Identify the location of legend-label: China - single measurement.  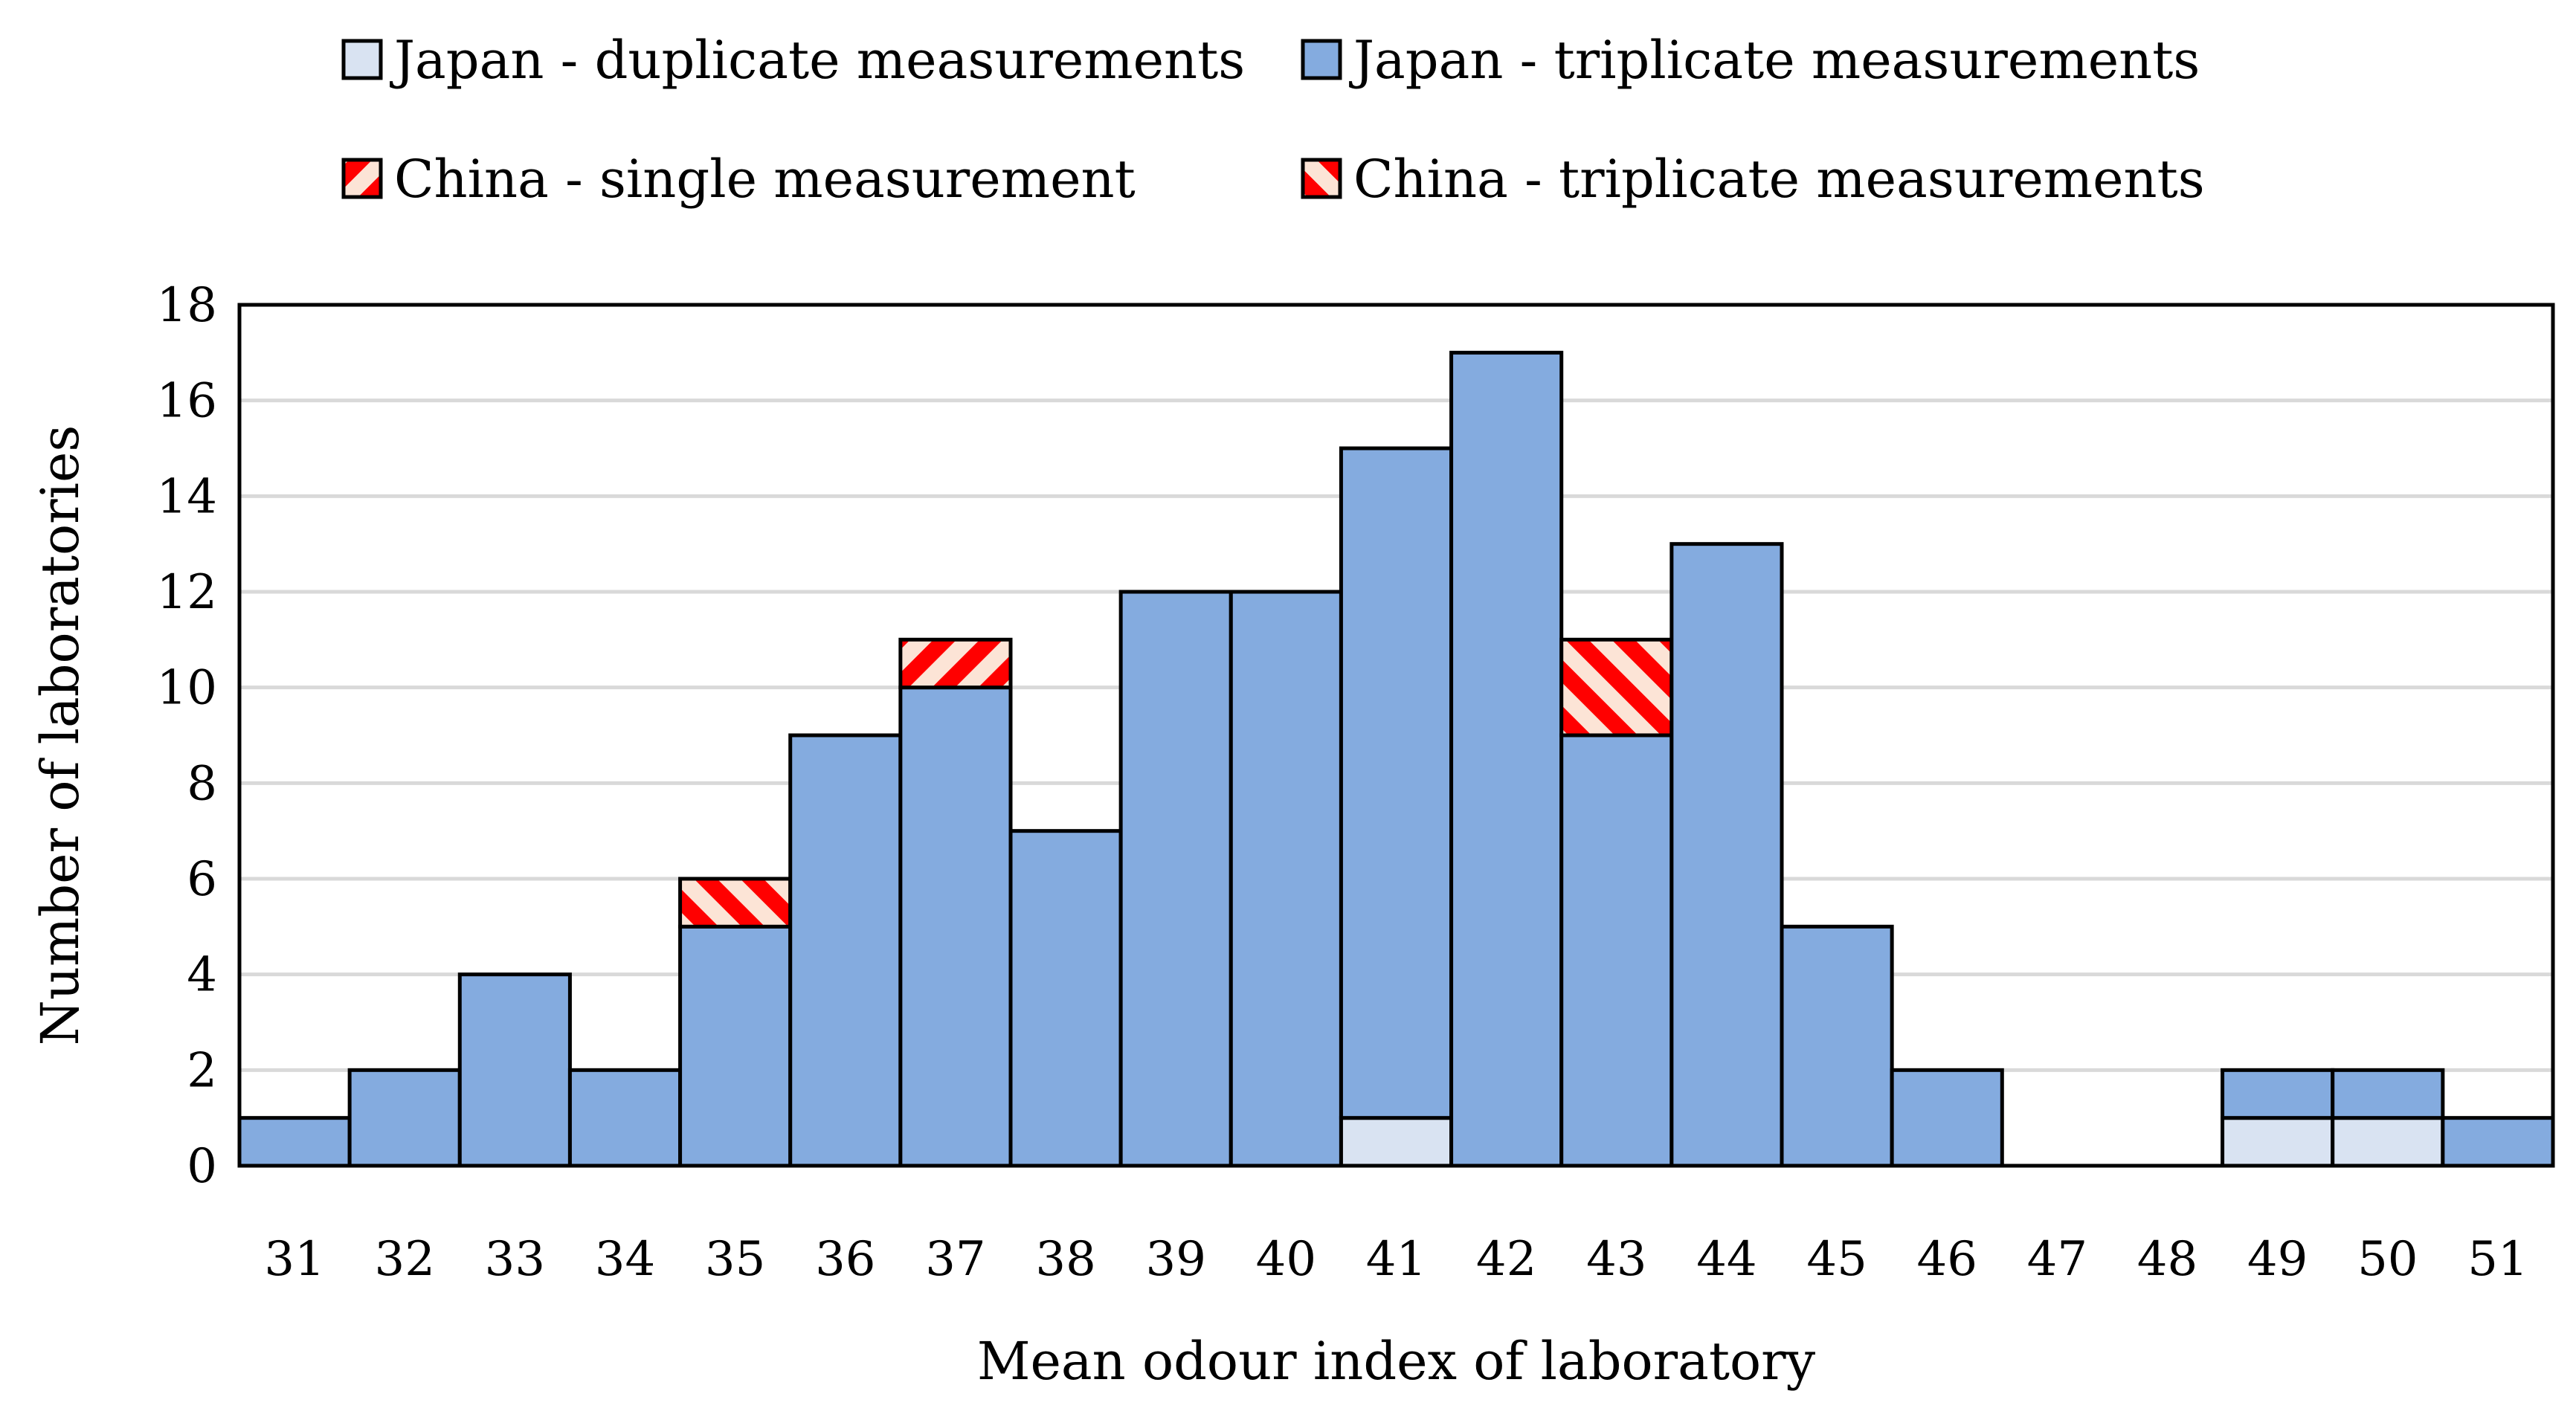
(765, 179).